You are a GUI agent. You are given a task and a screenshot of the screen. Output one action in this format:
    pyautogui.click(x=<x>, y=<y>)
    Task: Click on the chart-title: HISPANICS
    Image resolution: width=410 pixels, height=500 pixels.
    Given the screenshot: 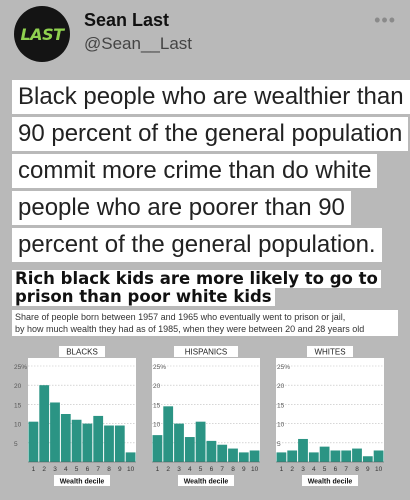 What is the action you would take?
    pyautogui.click(x=206, y=352)
    